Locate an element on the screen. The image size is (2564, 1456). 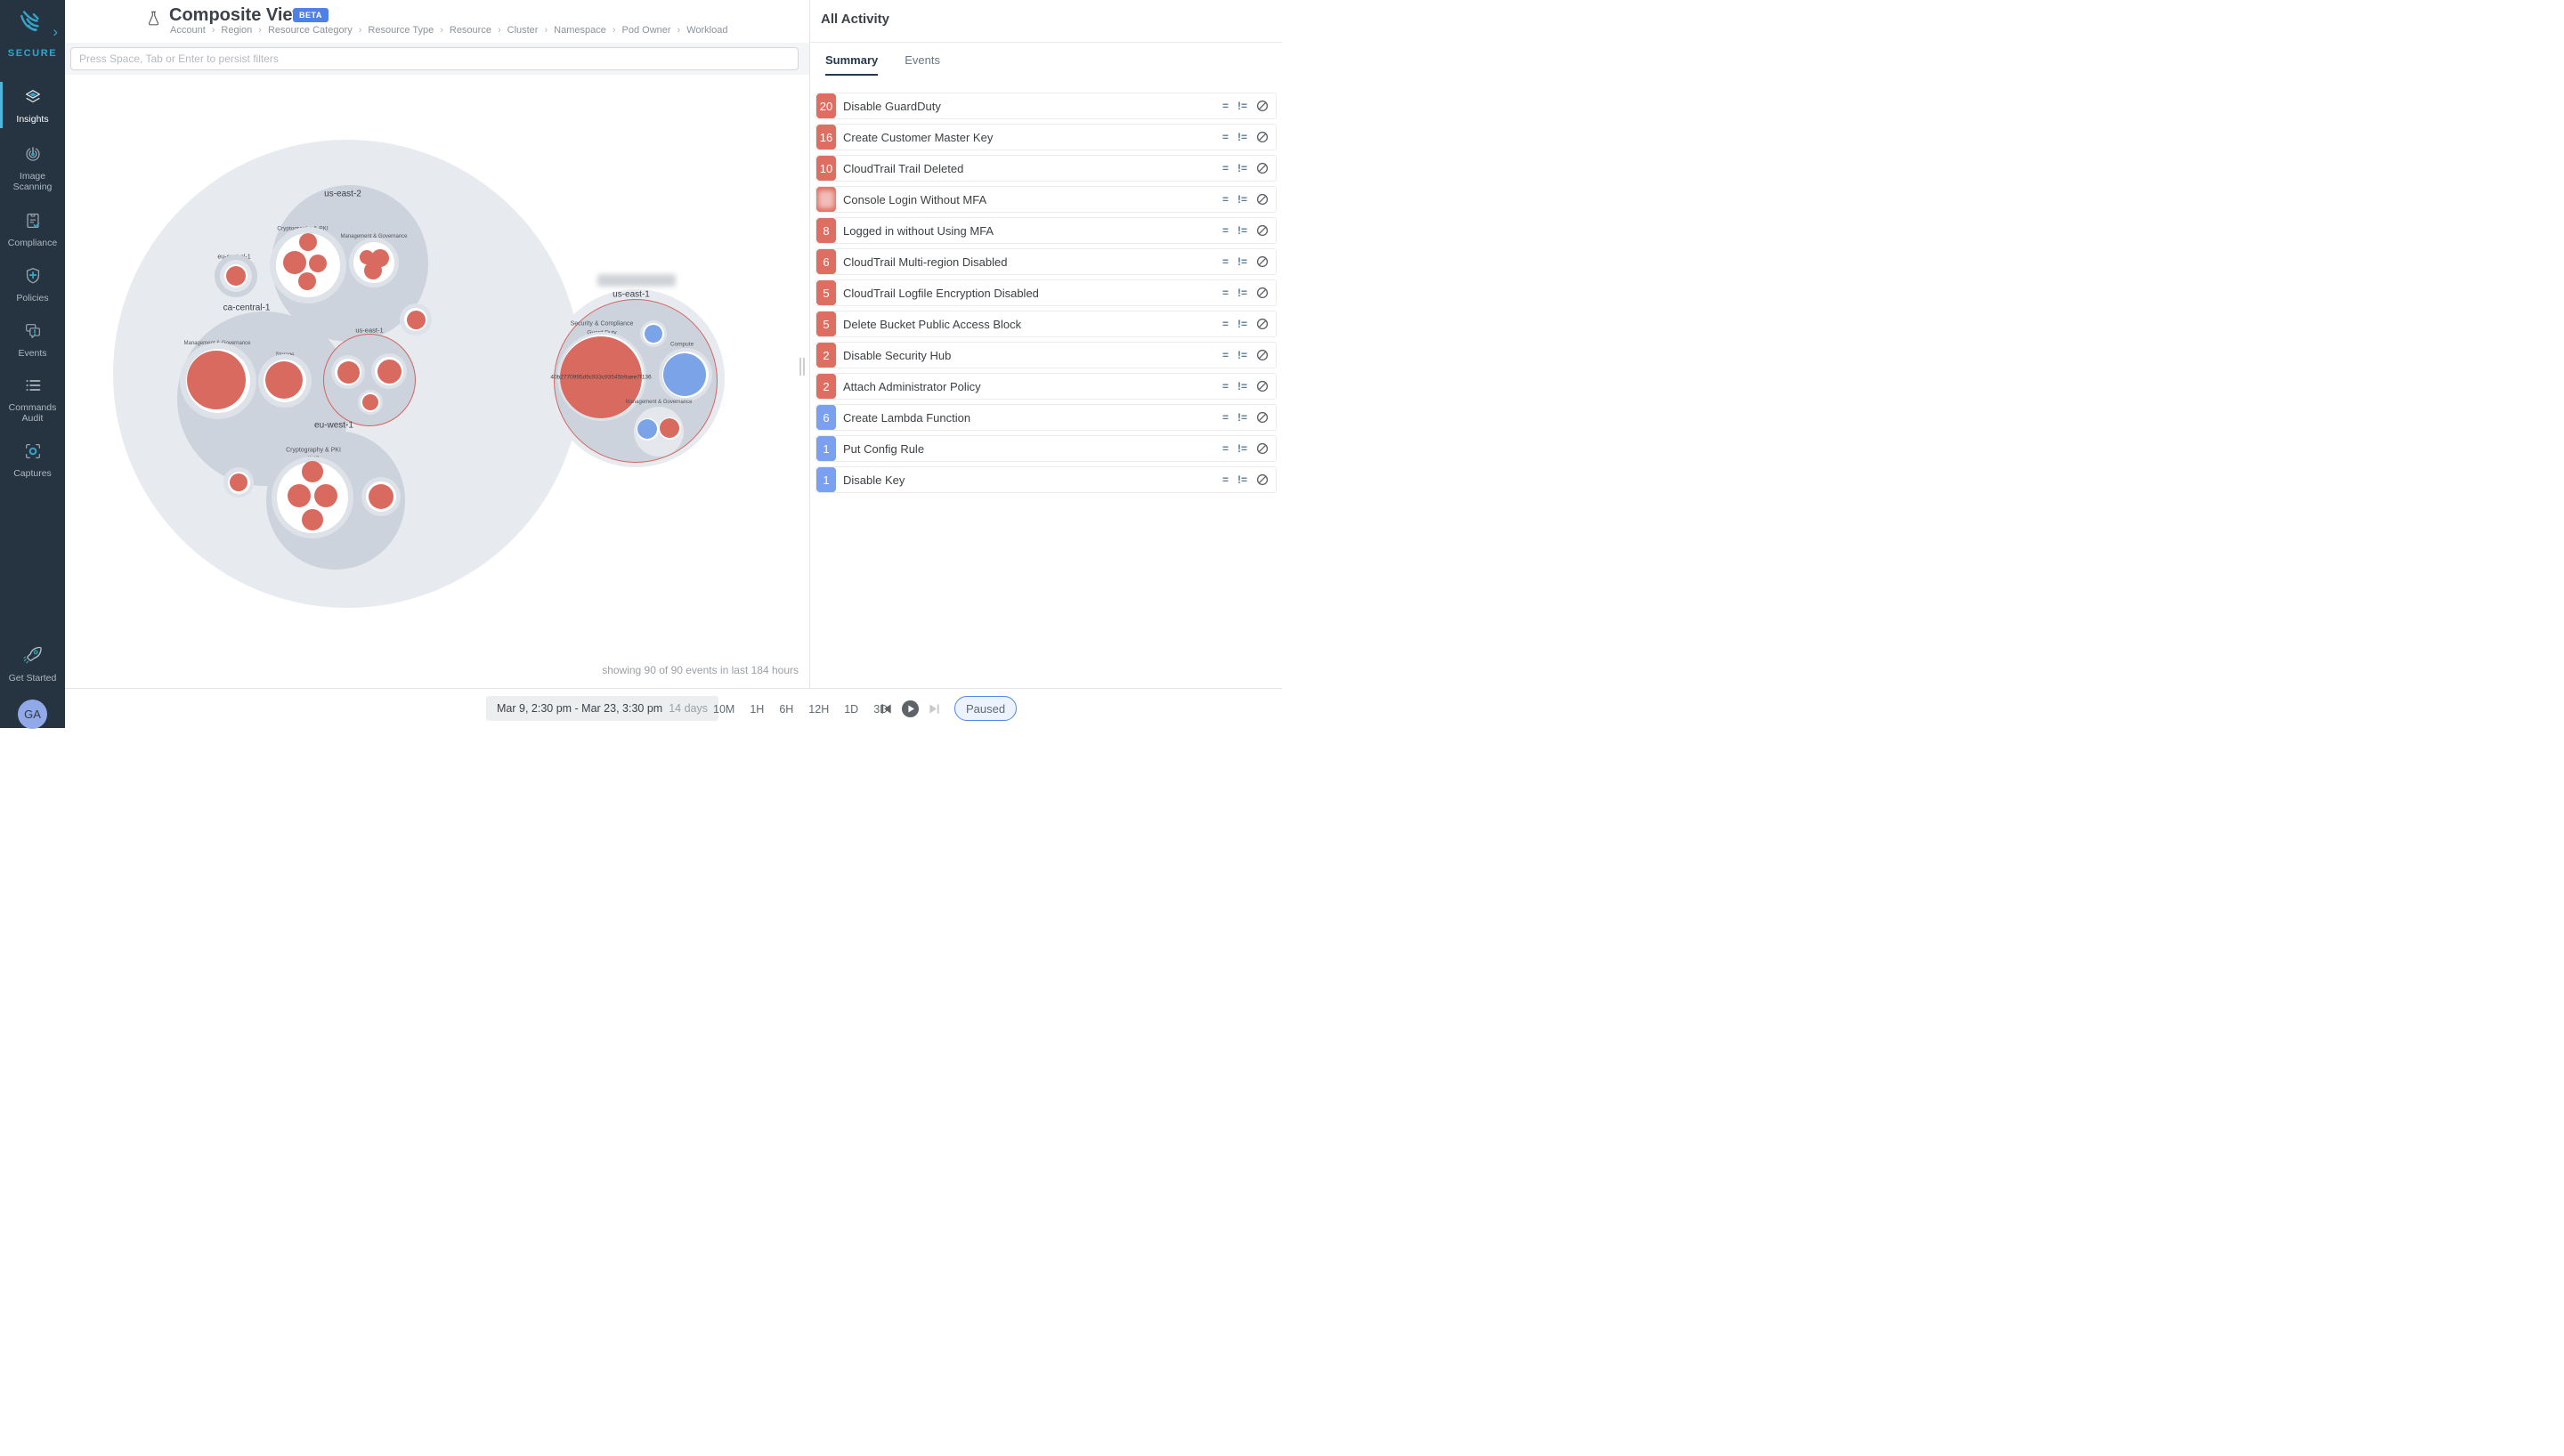
time-preset-12h: 12H is located at coordinates (819, 709).